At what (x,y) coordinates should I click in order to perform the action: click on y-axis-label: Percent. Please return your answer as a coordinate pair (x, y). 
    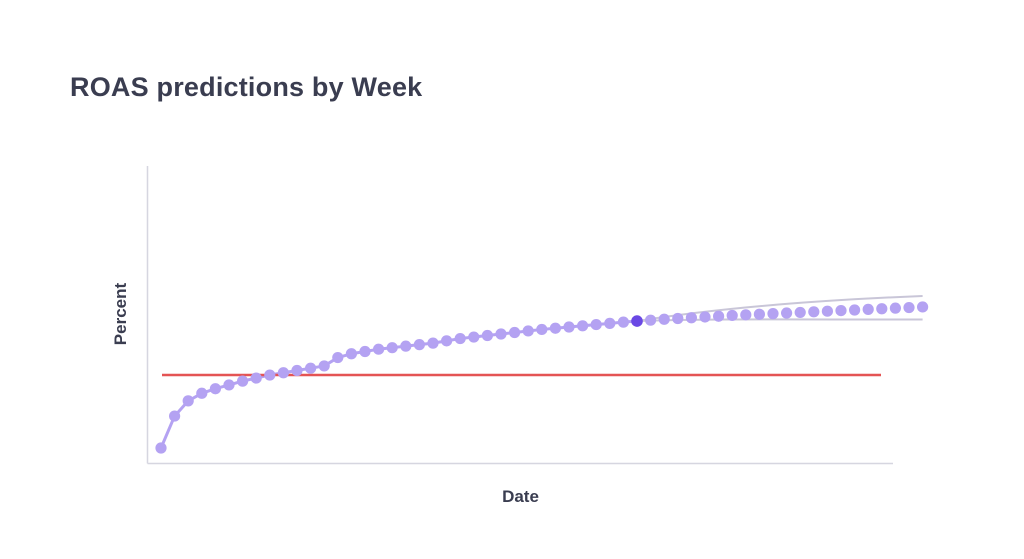
    Looking at the image, I should click on (120, 314).